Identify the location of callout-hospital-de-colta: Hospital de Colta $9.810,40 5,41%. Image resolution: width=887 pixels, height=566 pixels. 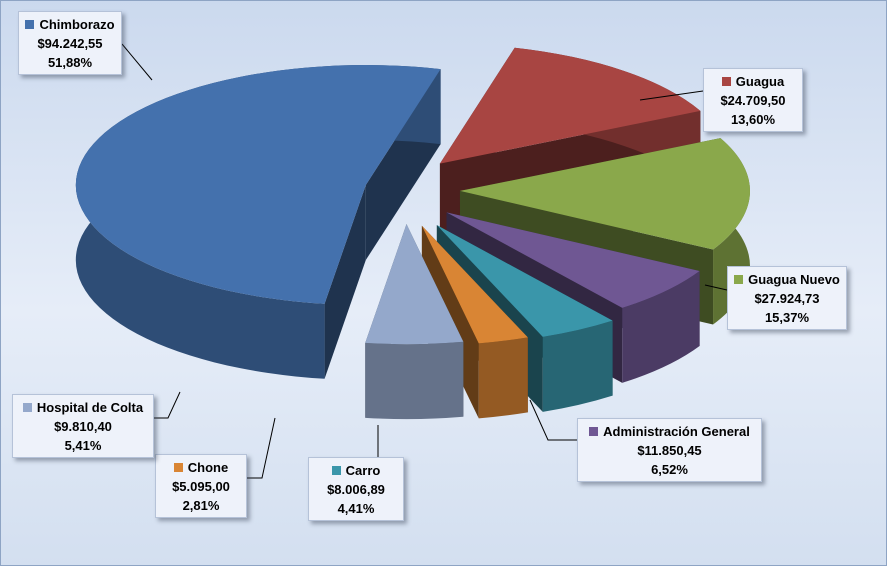
(83, 426).